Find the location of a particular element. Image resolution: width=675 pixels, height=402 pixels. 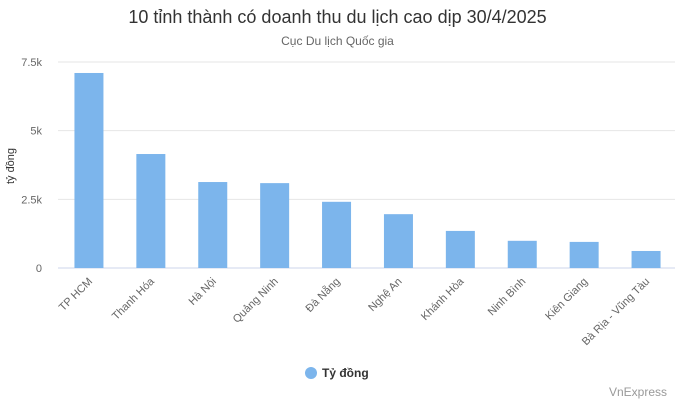

x-tick-label: Khánh Hòa is located at coordinates (443, 299).